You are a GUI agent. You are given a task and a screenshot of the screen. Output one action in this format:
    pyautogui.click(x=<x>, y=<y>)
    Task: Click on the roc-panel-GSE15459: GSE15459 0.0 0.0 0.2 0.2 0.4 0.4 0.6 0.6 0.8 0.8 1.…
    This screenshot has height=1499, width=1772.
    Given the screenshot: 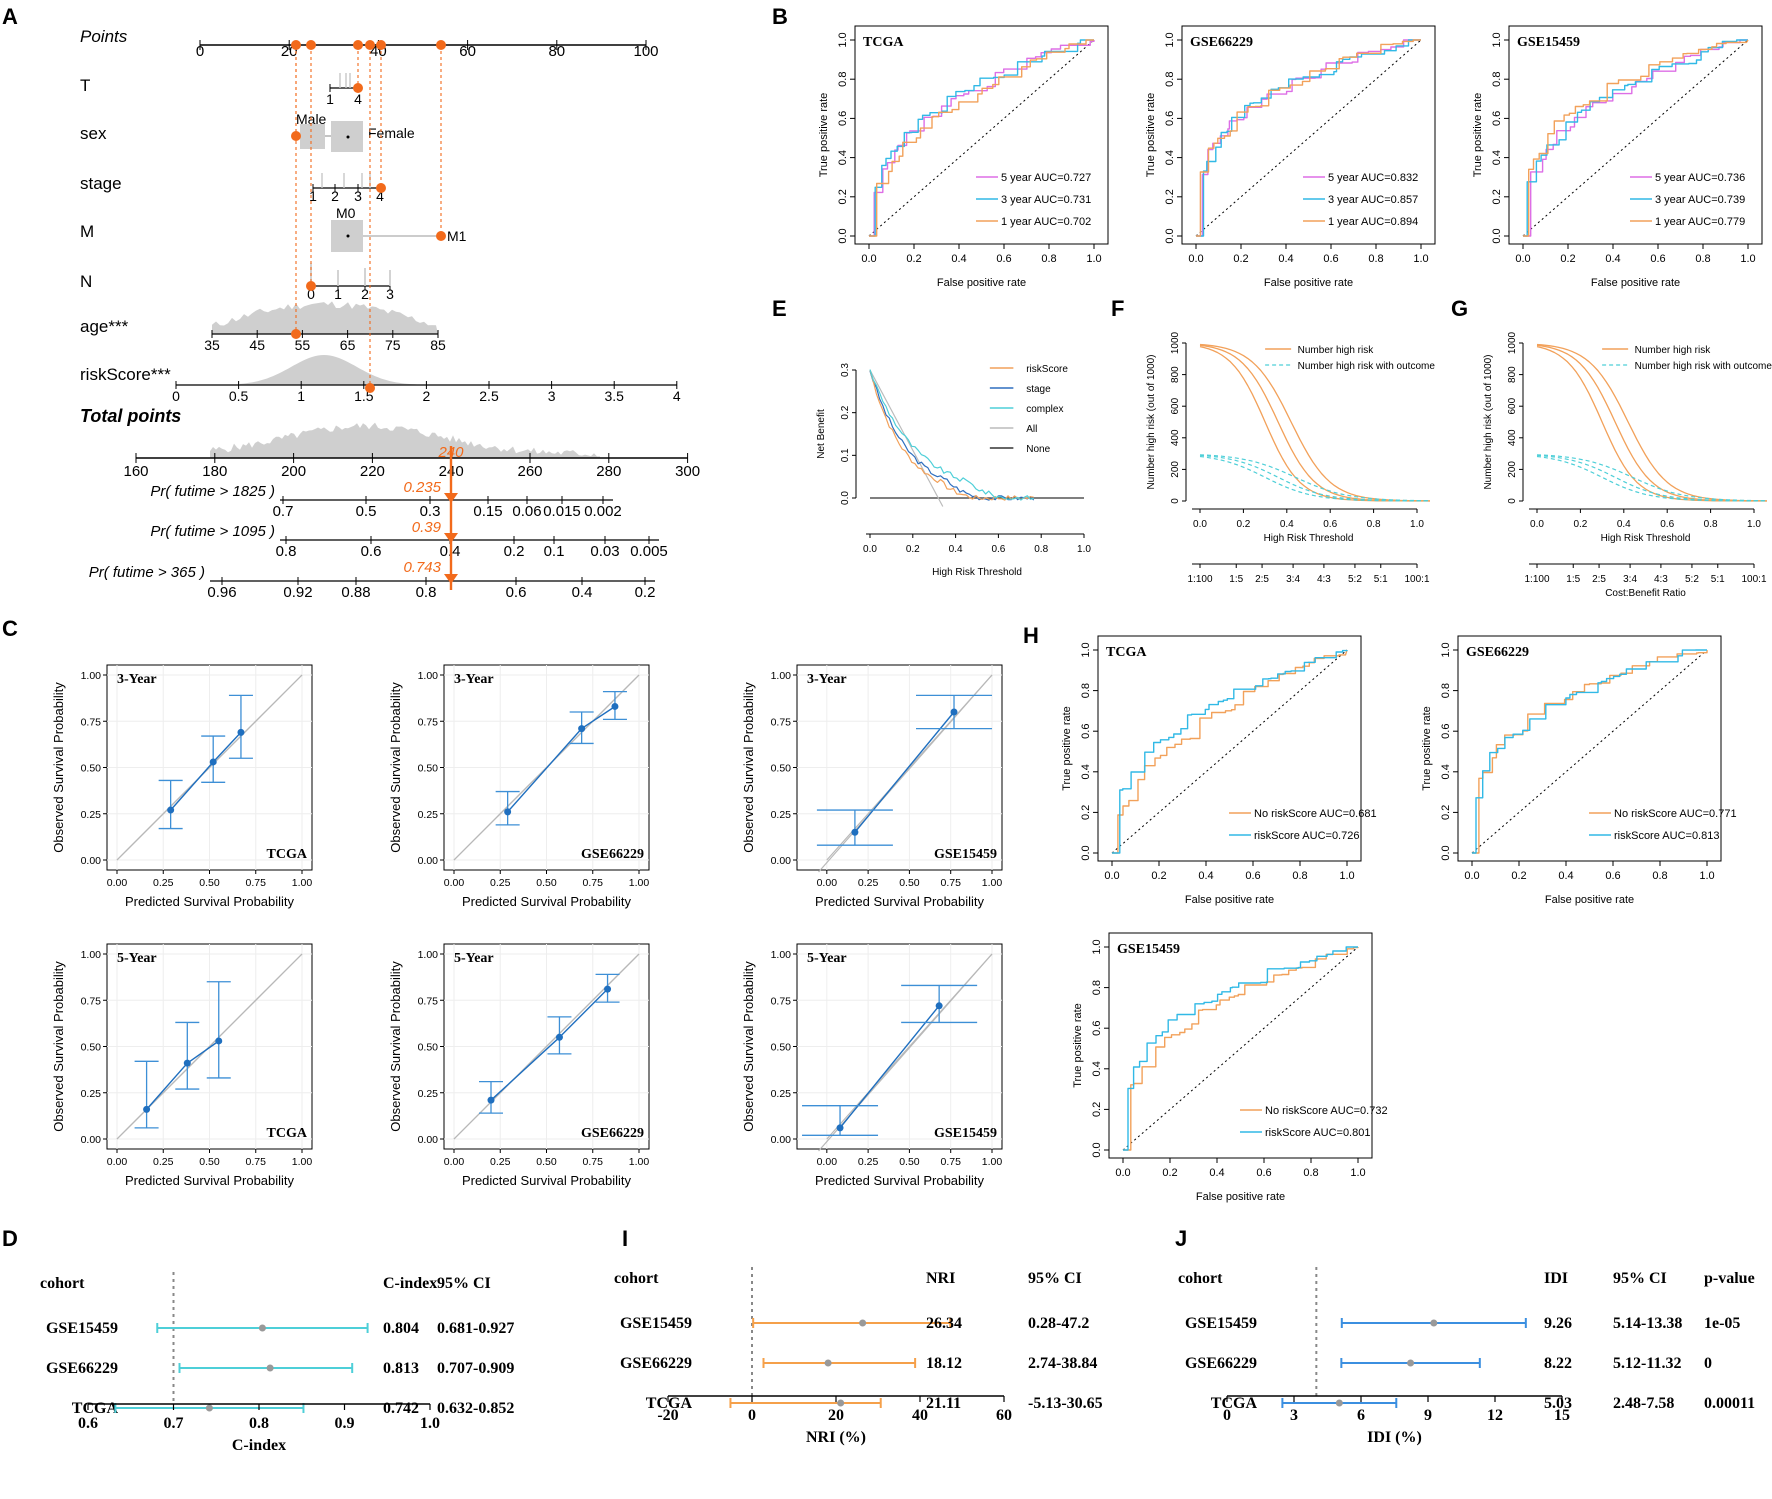 What is the action you would take?
    pyautogui.click(x=1617, y=157)
    